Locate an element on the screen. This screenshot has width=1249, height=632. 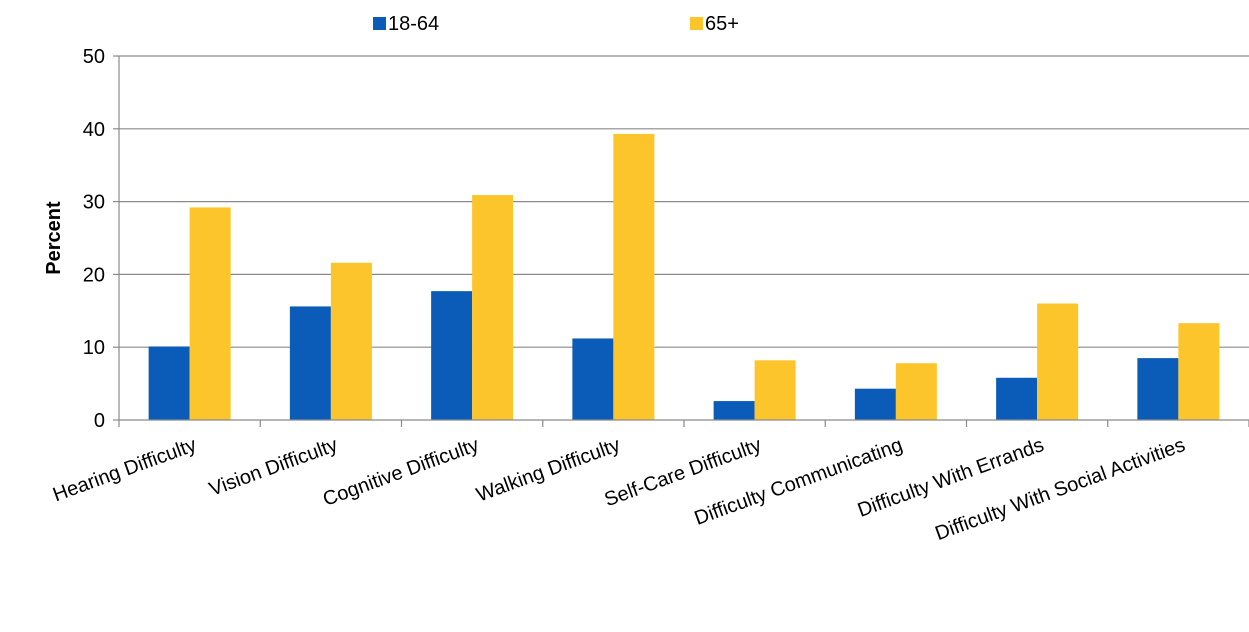
bar-65+-1 is located at coordinates (351, 341).